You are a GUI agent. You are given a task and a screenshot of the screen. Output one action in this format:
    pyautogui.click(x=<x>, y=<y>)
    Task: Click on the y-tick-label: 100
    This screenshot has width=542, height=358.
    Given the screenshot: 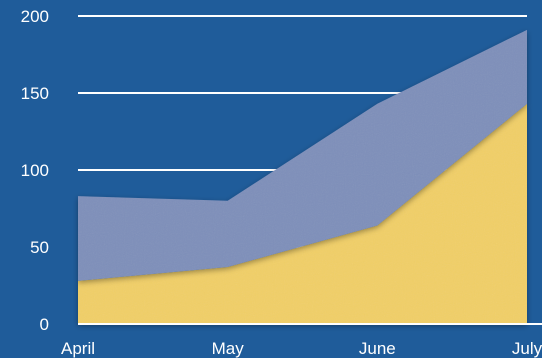 What is the action you would take?
    pyautogui.click(x=35, y=170)
    